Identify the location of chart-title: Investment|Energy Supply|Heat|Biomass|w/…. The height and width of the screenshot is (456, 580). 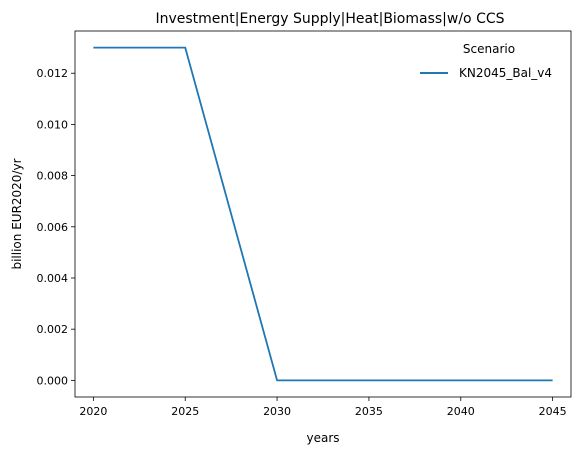
(329, 19).